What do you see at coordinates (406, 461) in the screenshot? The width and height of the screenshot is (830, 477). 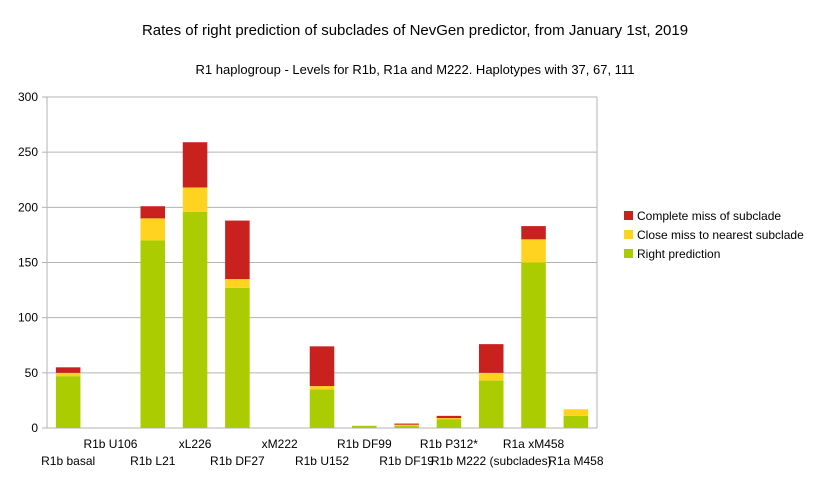 I see `x-tick-label: R1b DF19` at bounding box center [406, 461].